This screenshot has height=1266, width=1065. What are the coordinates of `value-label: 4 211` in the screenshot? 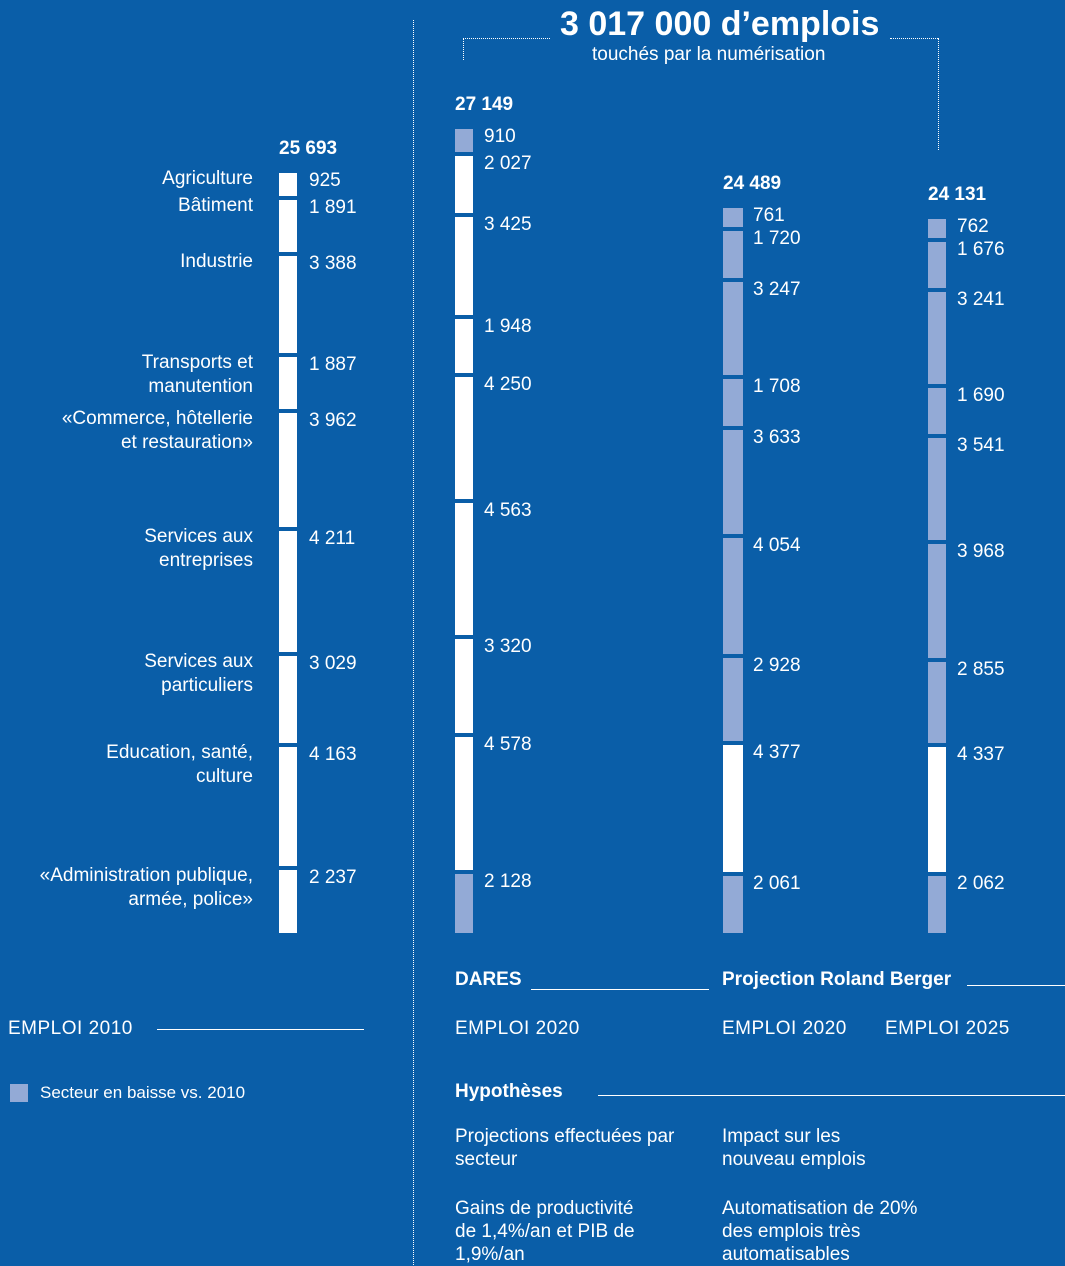 It's located at (332, 539).